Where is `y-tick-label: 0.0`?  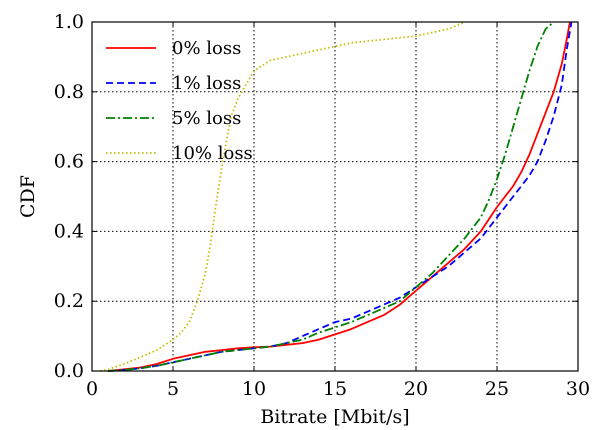
y-tick-label: 0.0 is located at coordinates (69, 371).